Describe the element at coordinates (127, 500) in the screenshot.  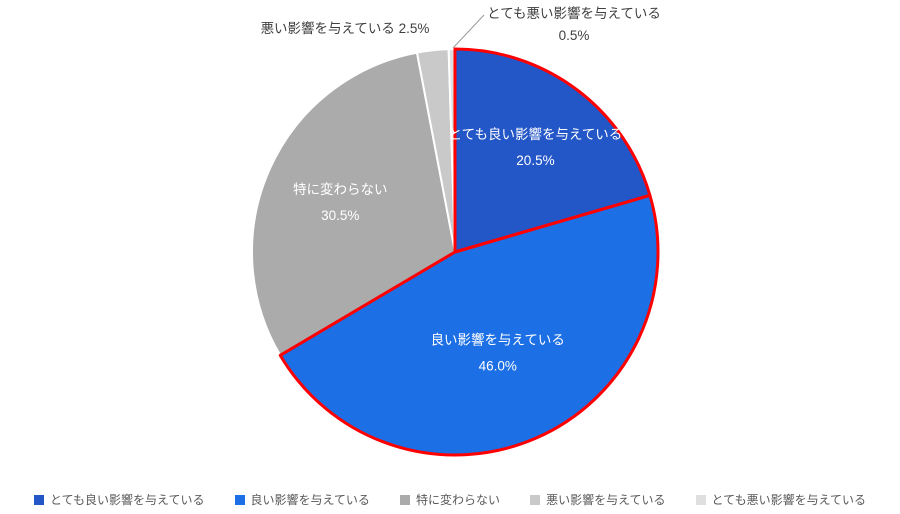
I see `legend-label: とても良い影響を与えている` at that location.